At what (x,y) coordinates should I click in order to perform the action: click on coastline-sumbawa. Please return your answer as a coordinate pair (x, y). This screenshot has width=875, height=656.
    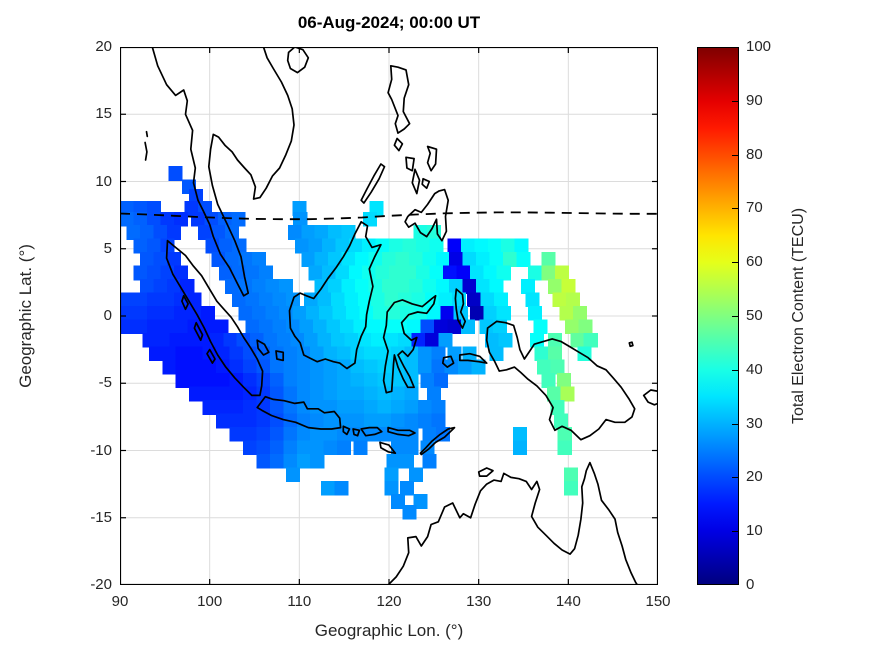
    Looking at the image, I should click on (371, 431).